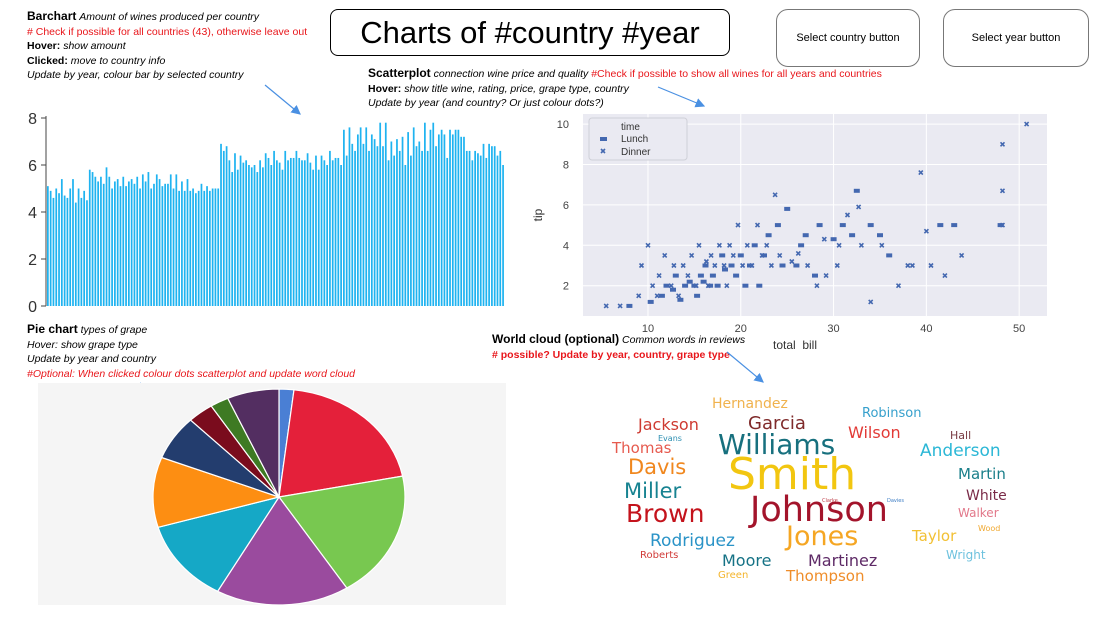 The width and height of the screenshot is (1115, 625). I want to click on select-country-button: Select country button, so click(848, 38).